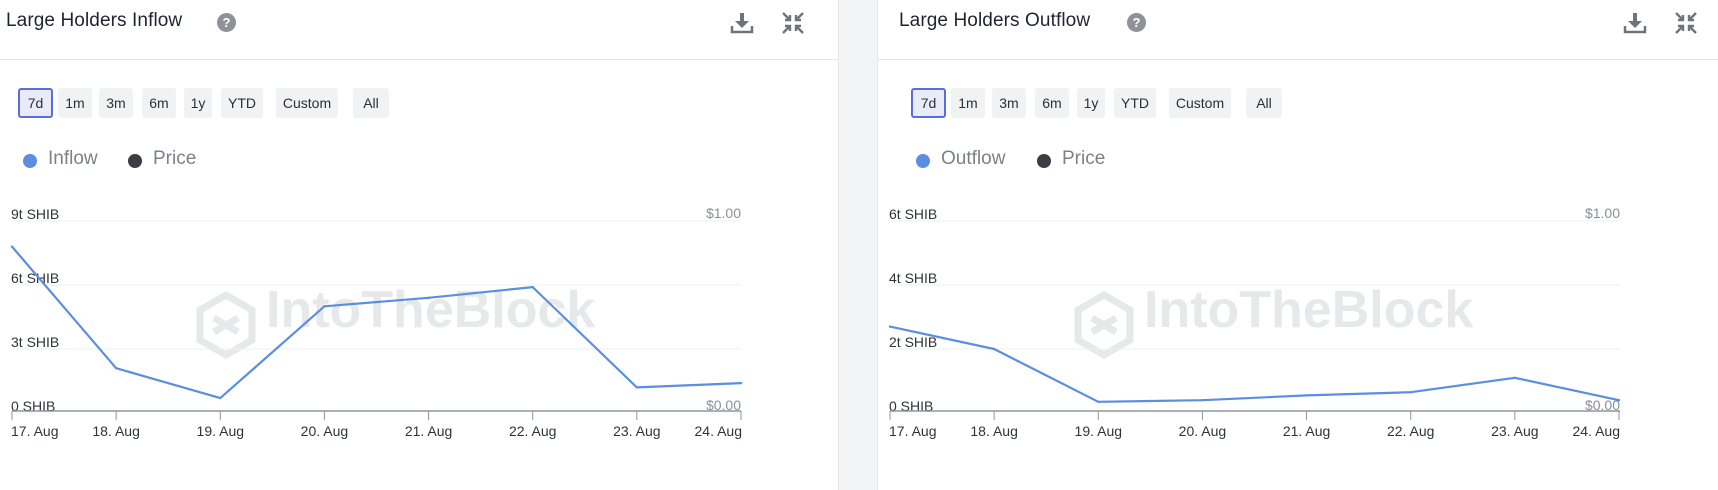  What do you see at coordinates (1254, 364) in the screenshot?
I see `series-line-outflow` at bounding box center [1254, 364].